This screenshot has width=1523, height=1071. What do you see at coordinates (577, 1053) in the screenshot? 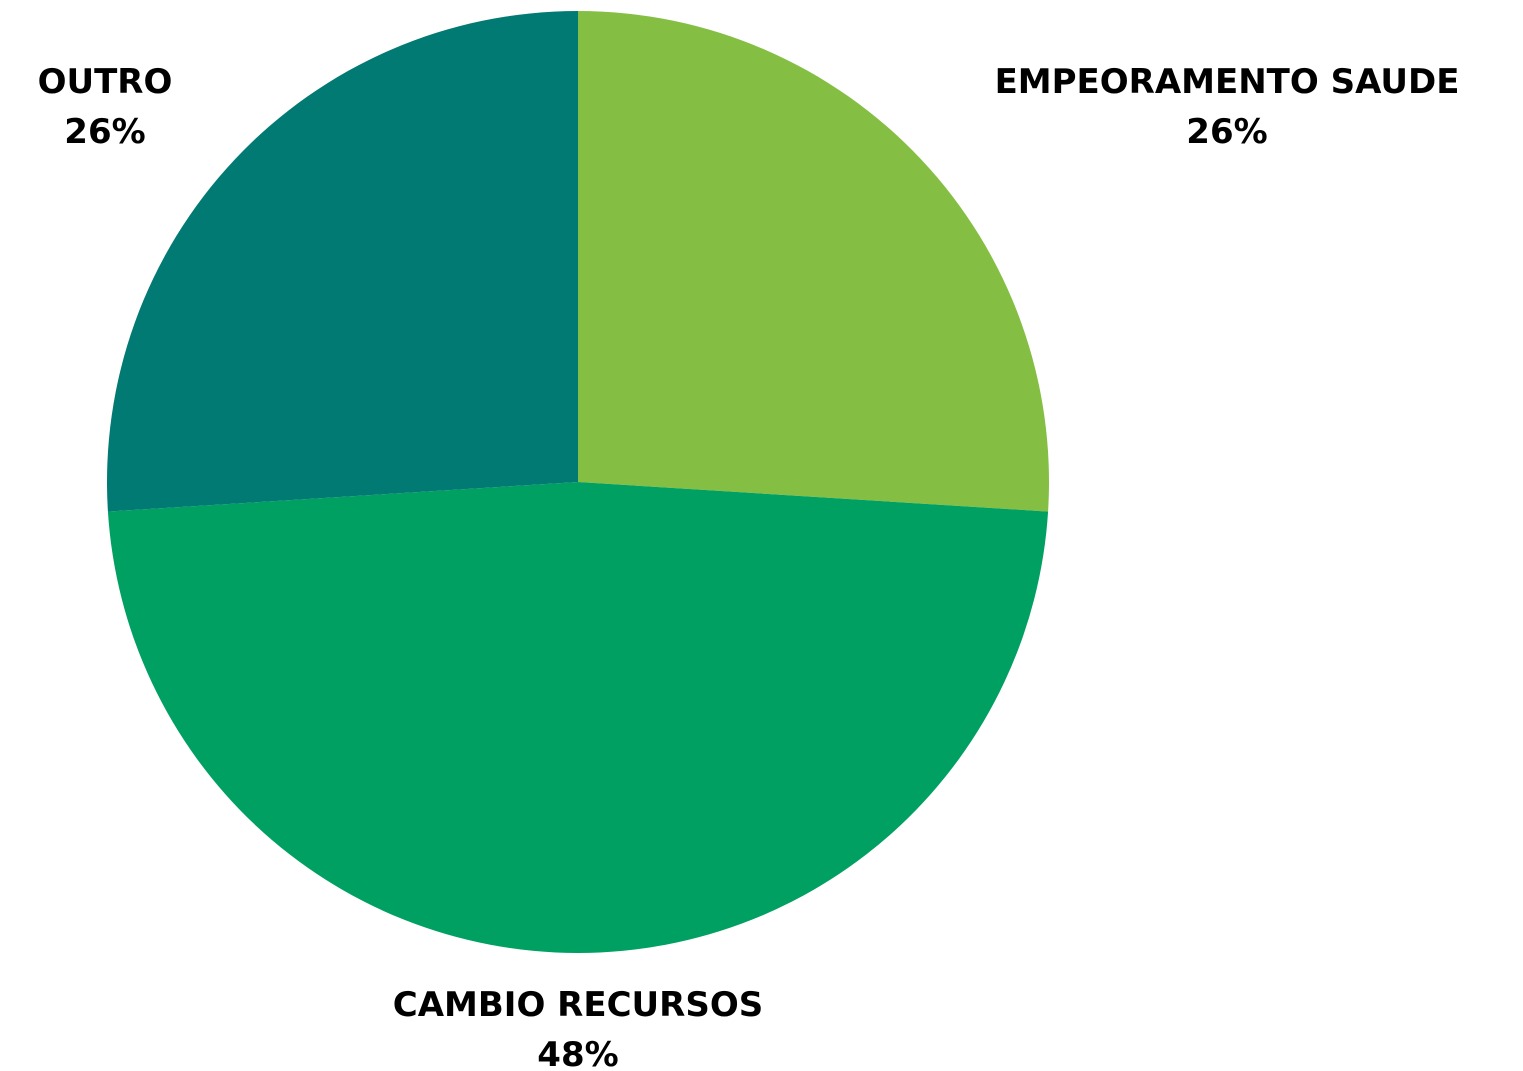
I see `slice-value-label: 48%` at bounding box center [577, 1053].